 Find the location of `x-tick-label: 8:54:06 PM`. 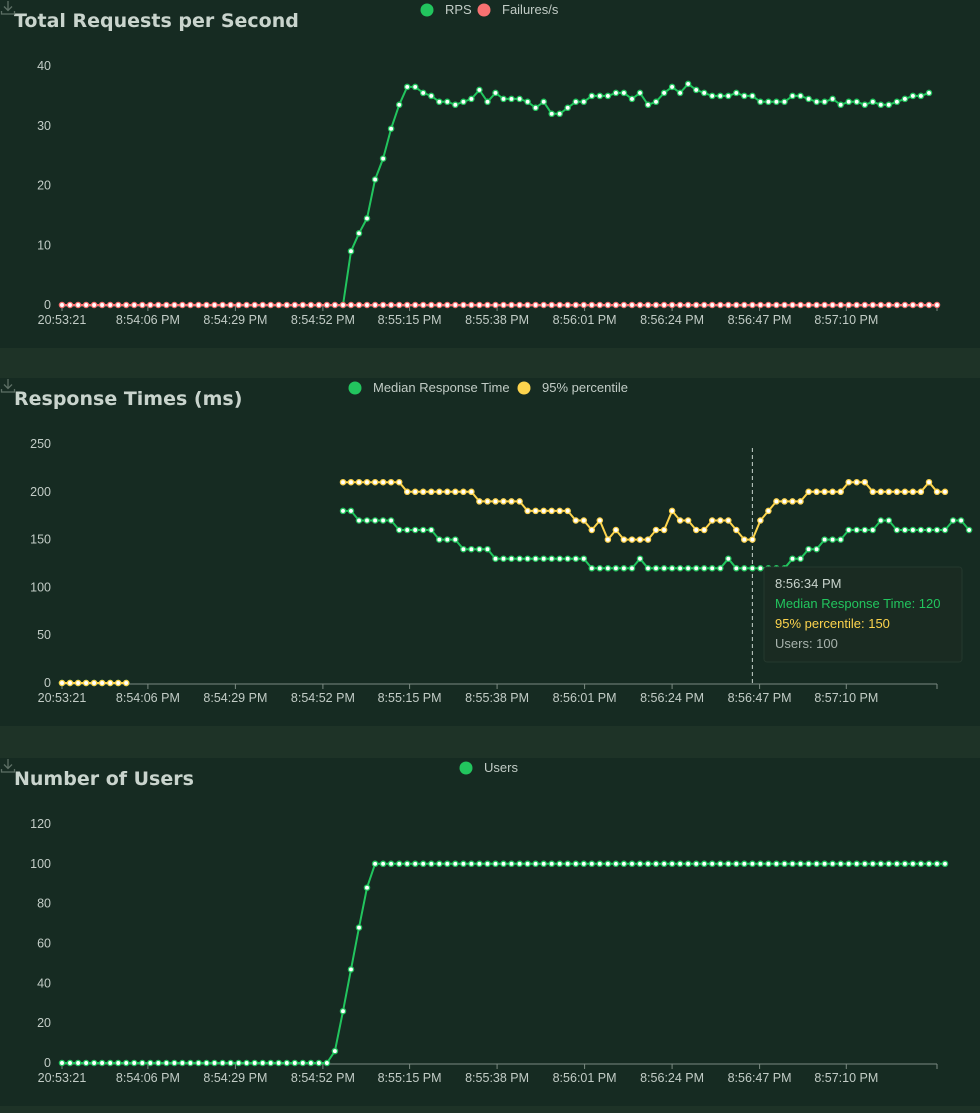

x-tick-label: 8:54:06 PM is located at coordinates (148, 698).